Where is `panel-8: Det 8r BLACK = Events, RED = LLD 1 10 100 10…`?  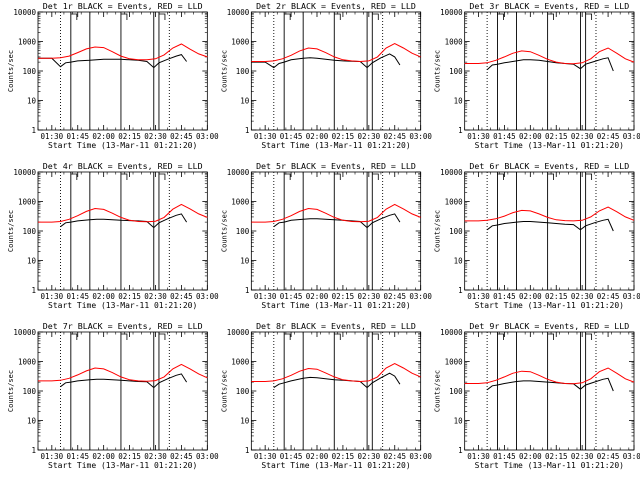
panel-8: Det 8r BLACK = Events, RED = LLD 1 10 100 10… is located at coordinates (326, 395).